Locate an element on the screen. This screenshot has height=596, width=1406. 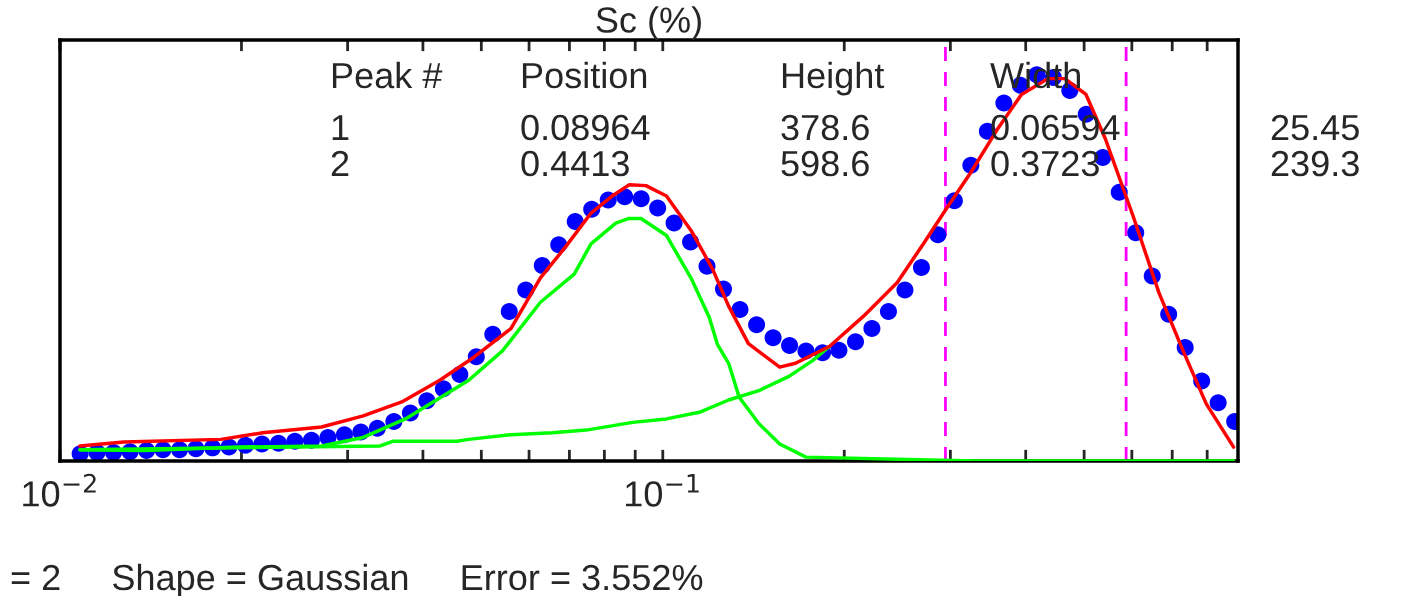
x-tick-label: 10$^{−2}$ is located at coordinates (59, 490).